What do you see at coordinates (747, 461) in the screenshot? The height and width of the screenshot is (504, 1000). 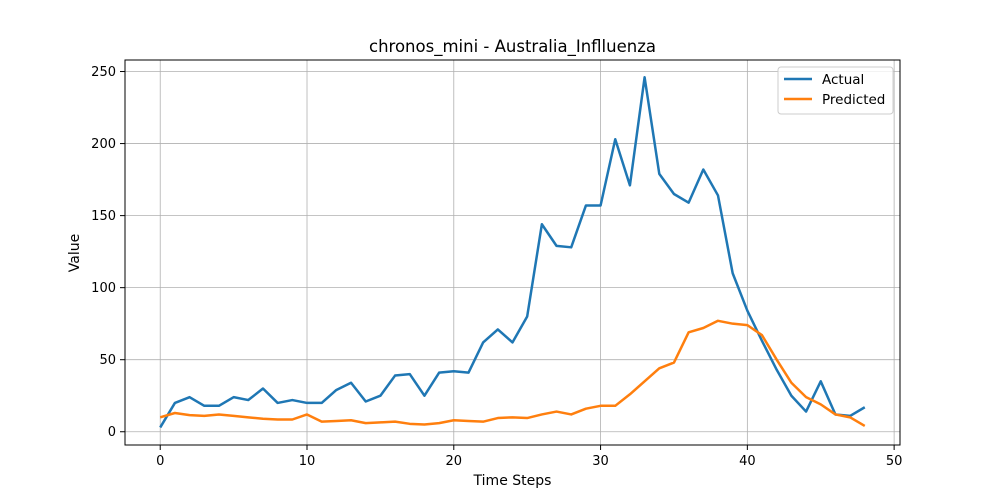 I see `x-tick-label: 40` at bounding box center [747, 461].